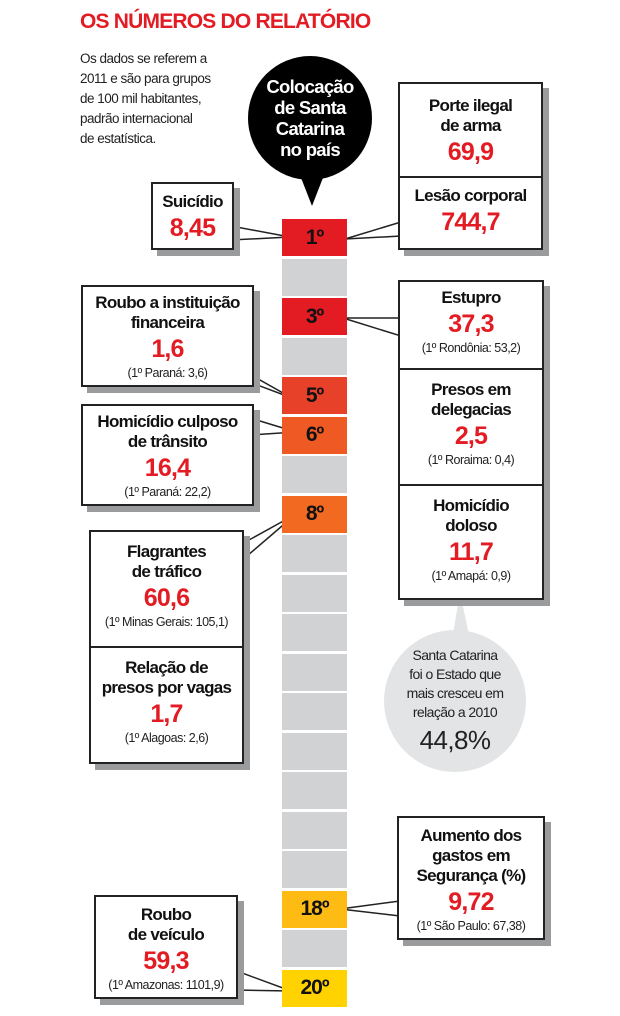 This screenshot has width=620, height=1016. What do you see at coordinates (167, 349) in the screenshot?
I see `callout-value: 1,6` at bounding box center [167, 349].